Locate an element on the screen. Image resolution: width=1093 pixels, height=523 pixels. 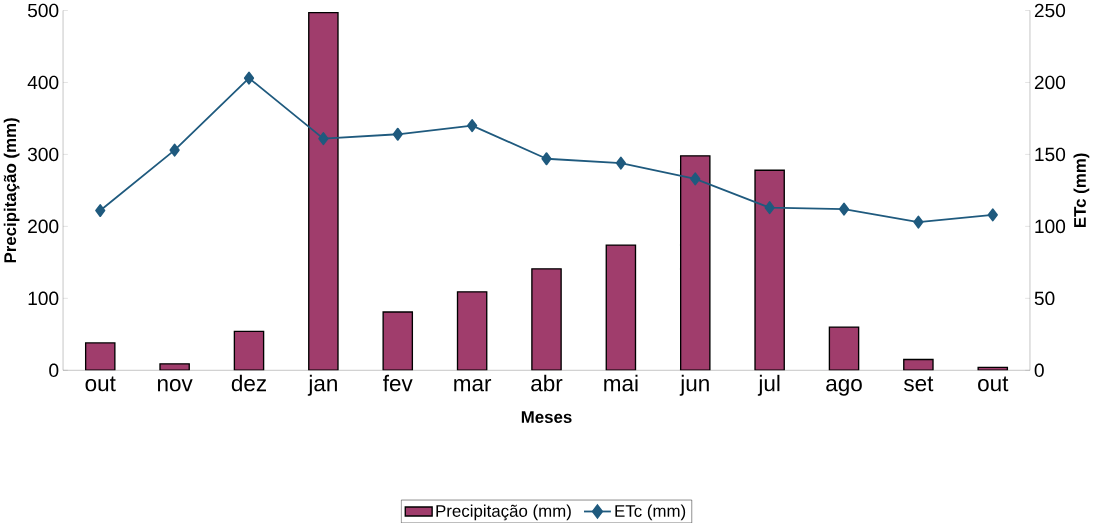
y-tick-label: 200 is located at coordinates (43, 226).